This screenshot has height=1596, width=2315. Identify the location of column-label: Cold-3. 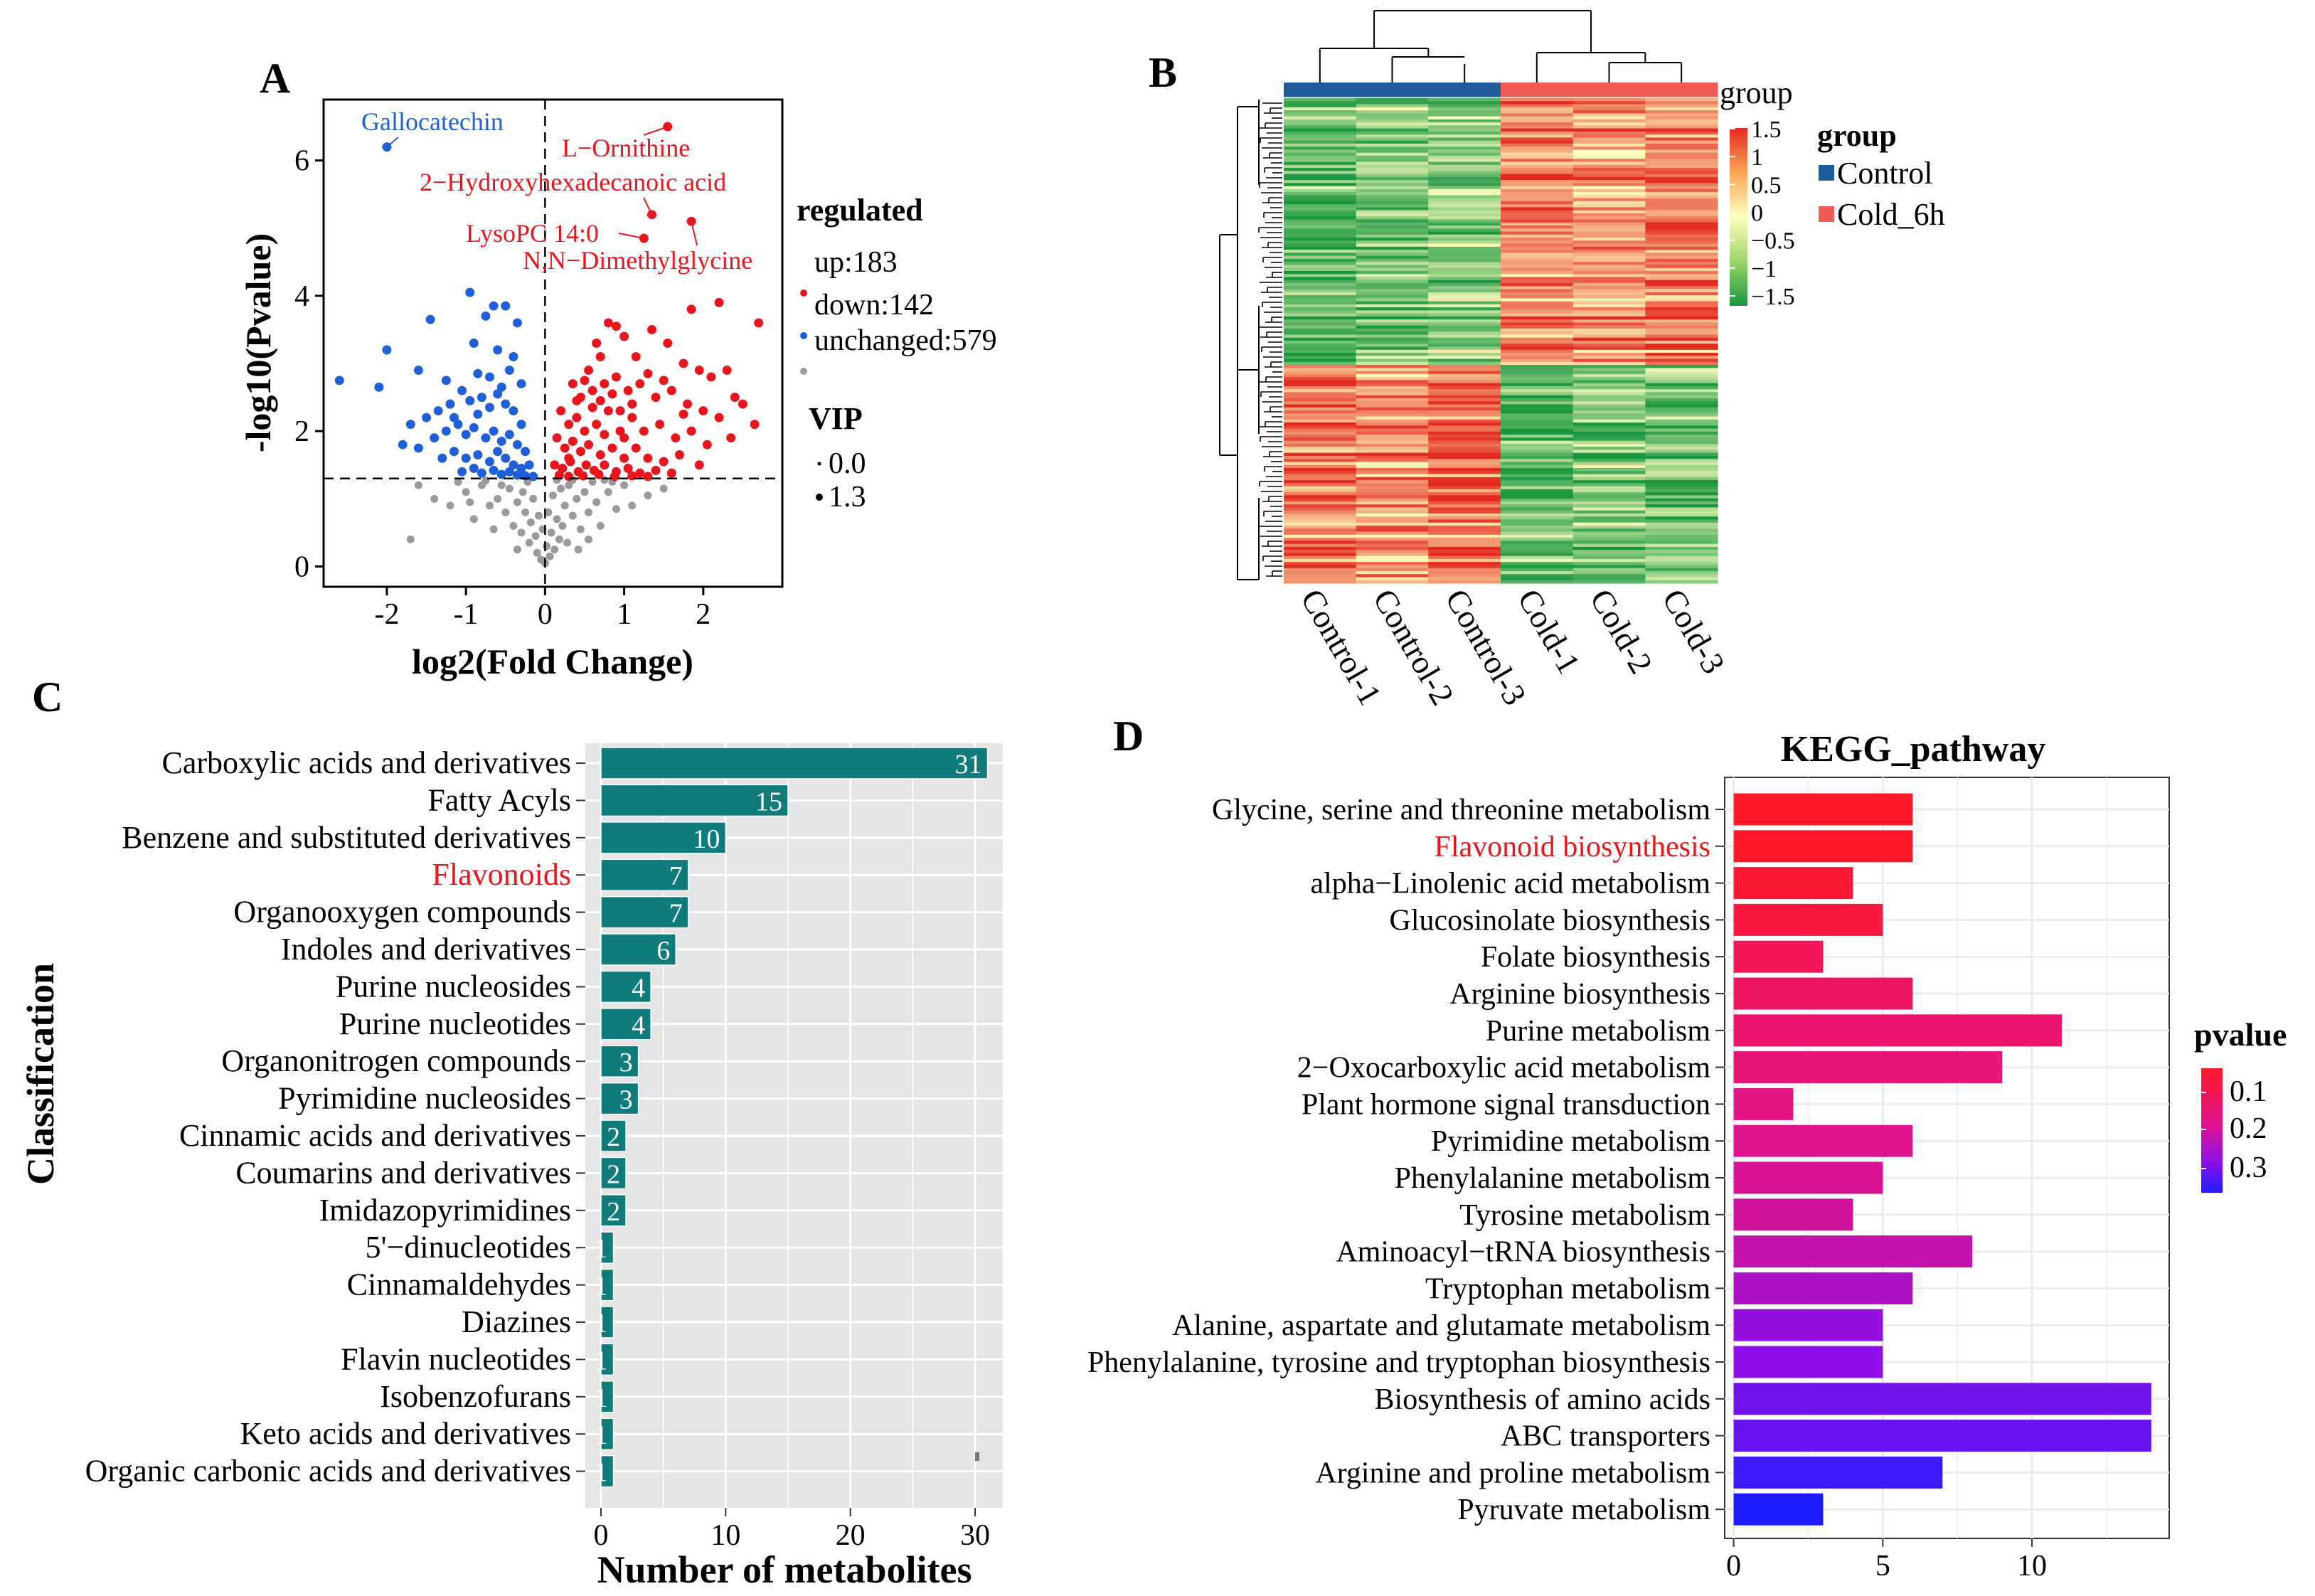
(1694, 631).